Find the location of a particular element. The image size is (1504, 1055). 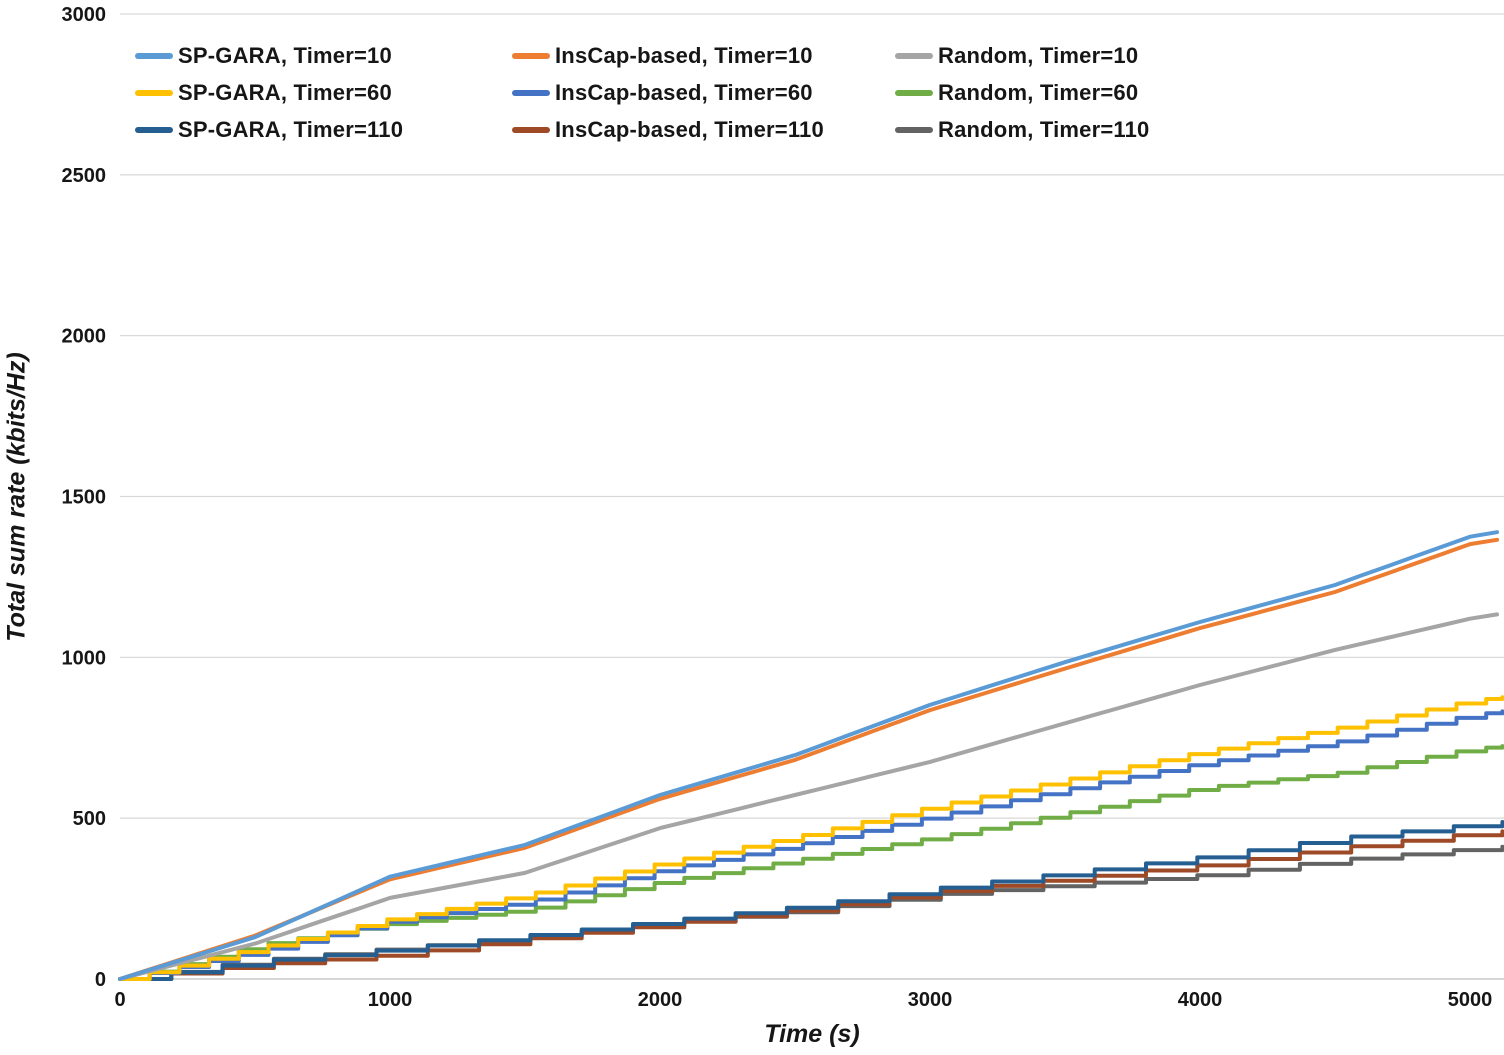

x-axis-title: Time (s) is located at coordinates (812, 1034).